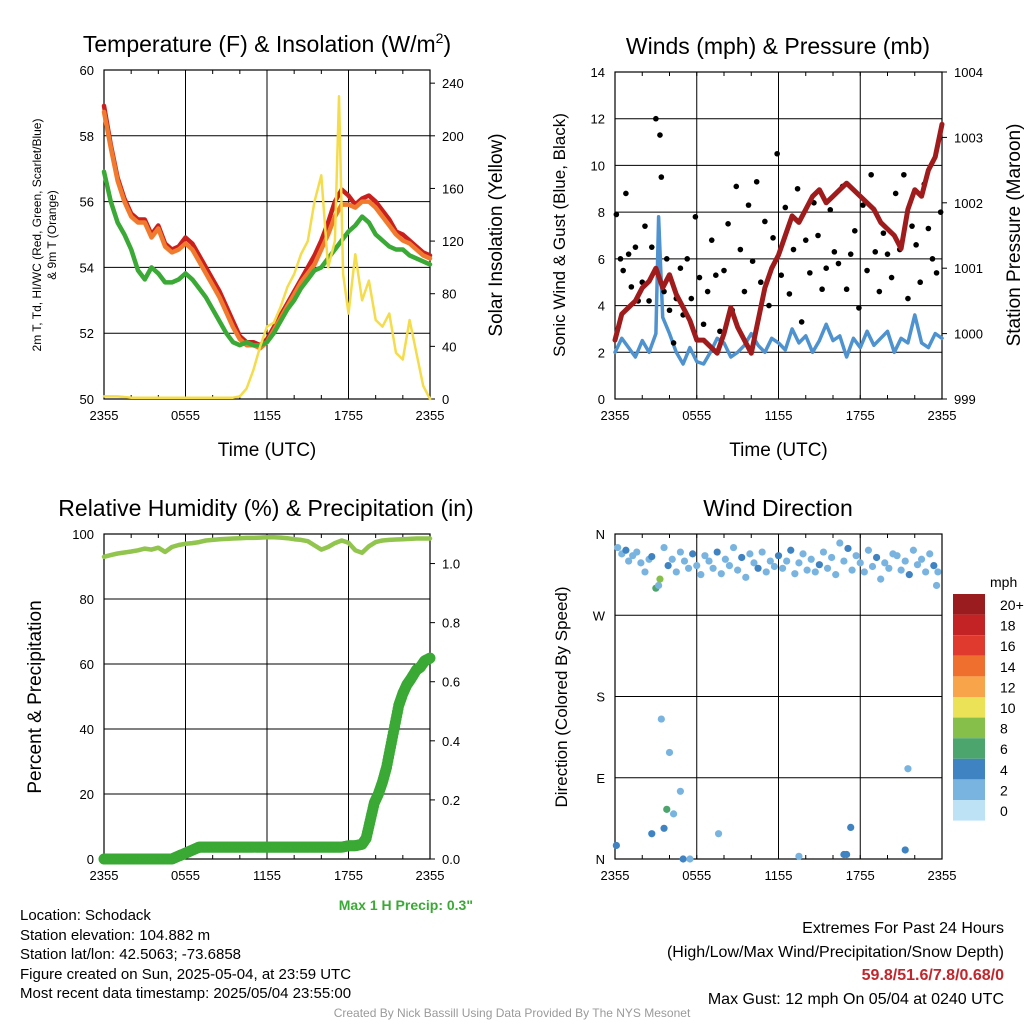 This screenshot has width=1024, height=1024. I want to click on y2-tick-label: 0, so click(445, 399).